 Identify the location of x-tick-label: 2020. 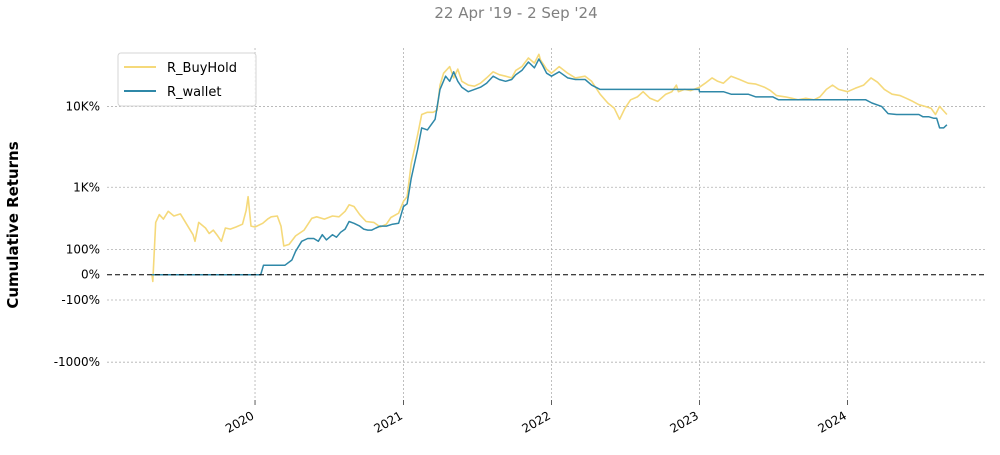
(239, 421).